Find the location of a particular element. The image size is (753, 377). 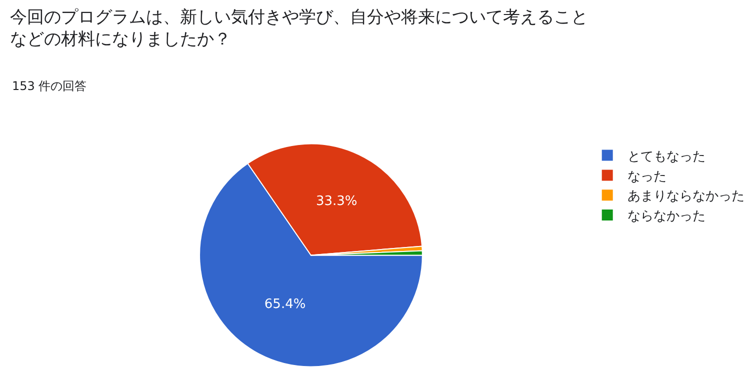

legend-label: ならなかった is located at coordinates (666, 216).